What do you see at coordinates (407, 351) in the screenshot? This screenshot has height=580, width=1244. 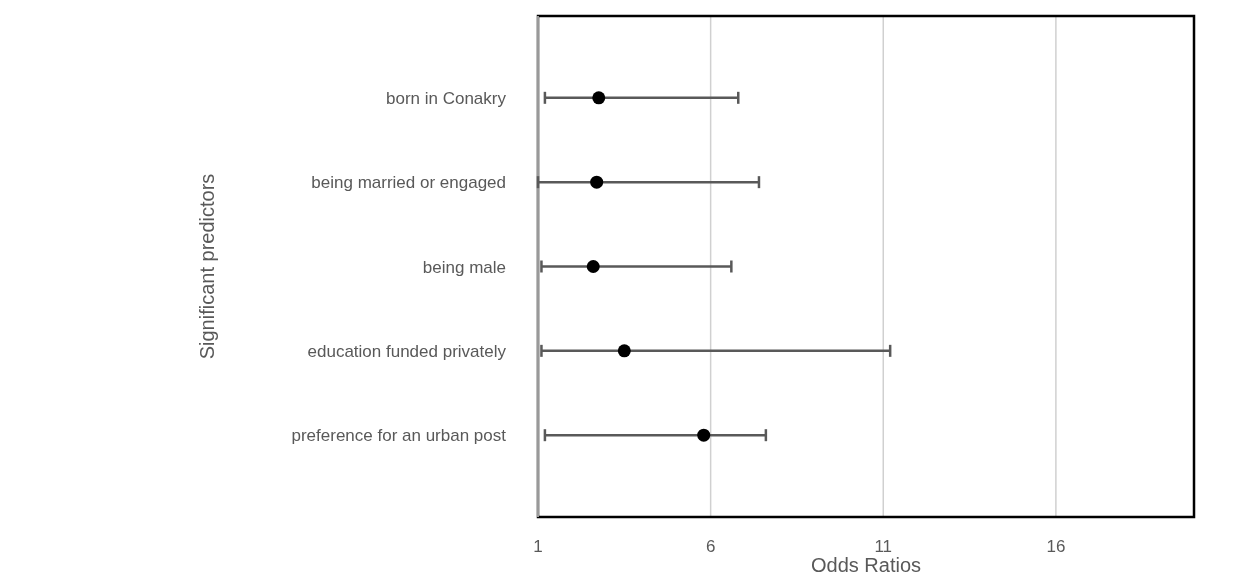 I see `y-tick-label: education funded privately` at bounding box center [407, 351].